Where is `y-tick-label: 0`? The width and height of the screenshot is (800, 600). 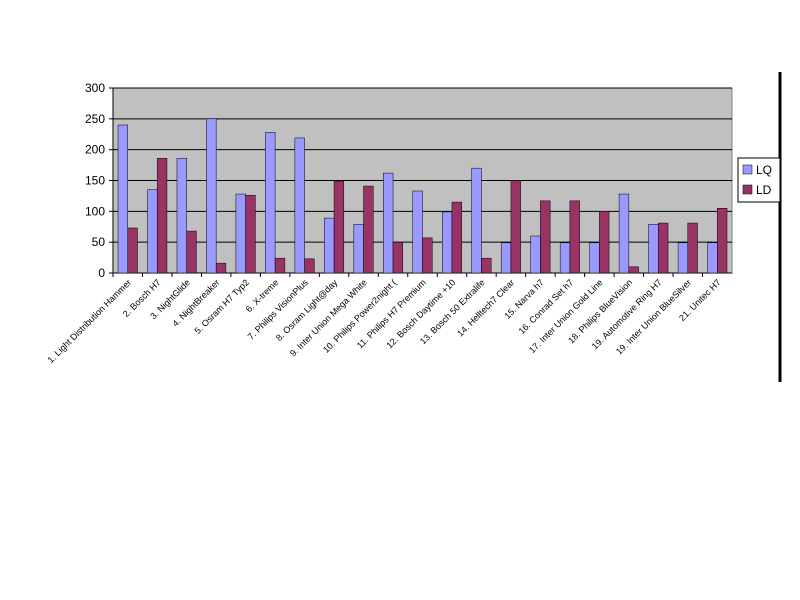 y-tick-label: 0 is located at coordinates (101, 273).